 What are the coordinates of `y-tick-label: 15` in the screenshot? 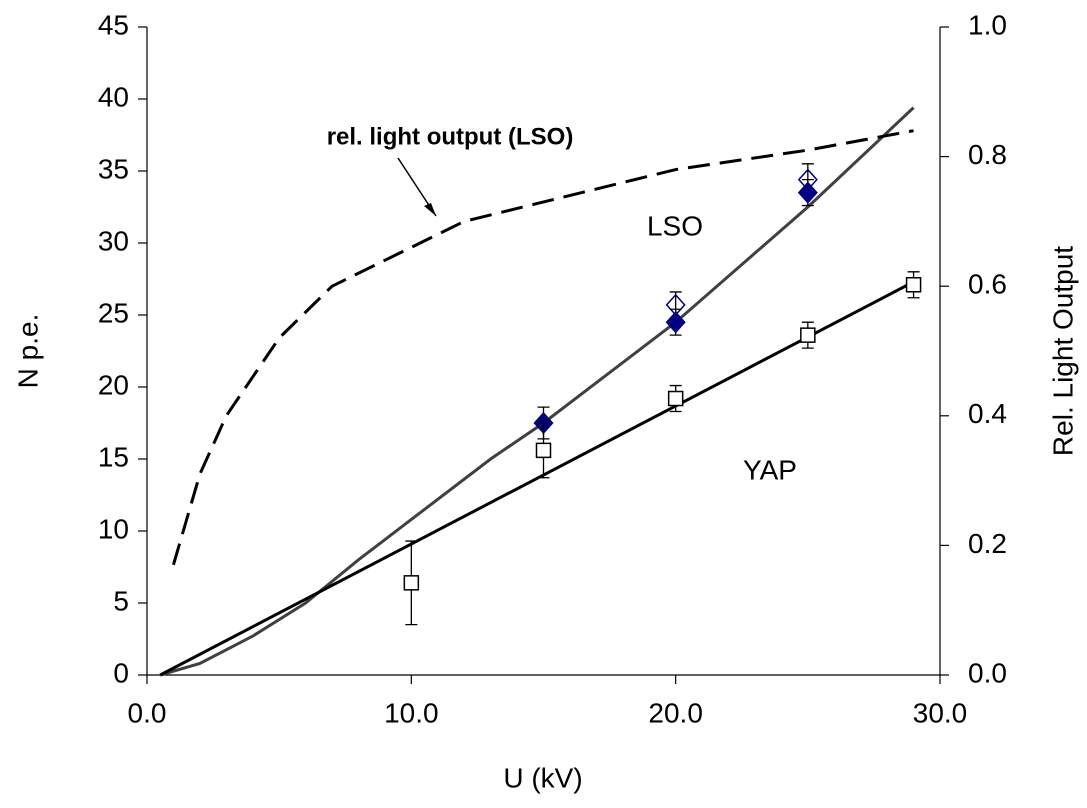 It's located at (113, 456).